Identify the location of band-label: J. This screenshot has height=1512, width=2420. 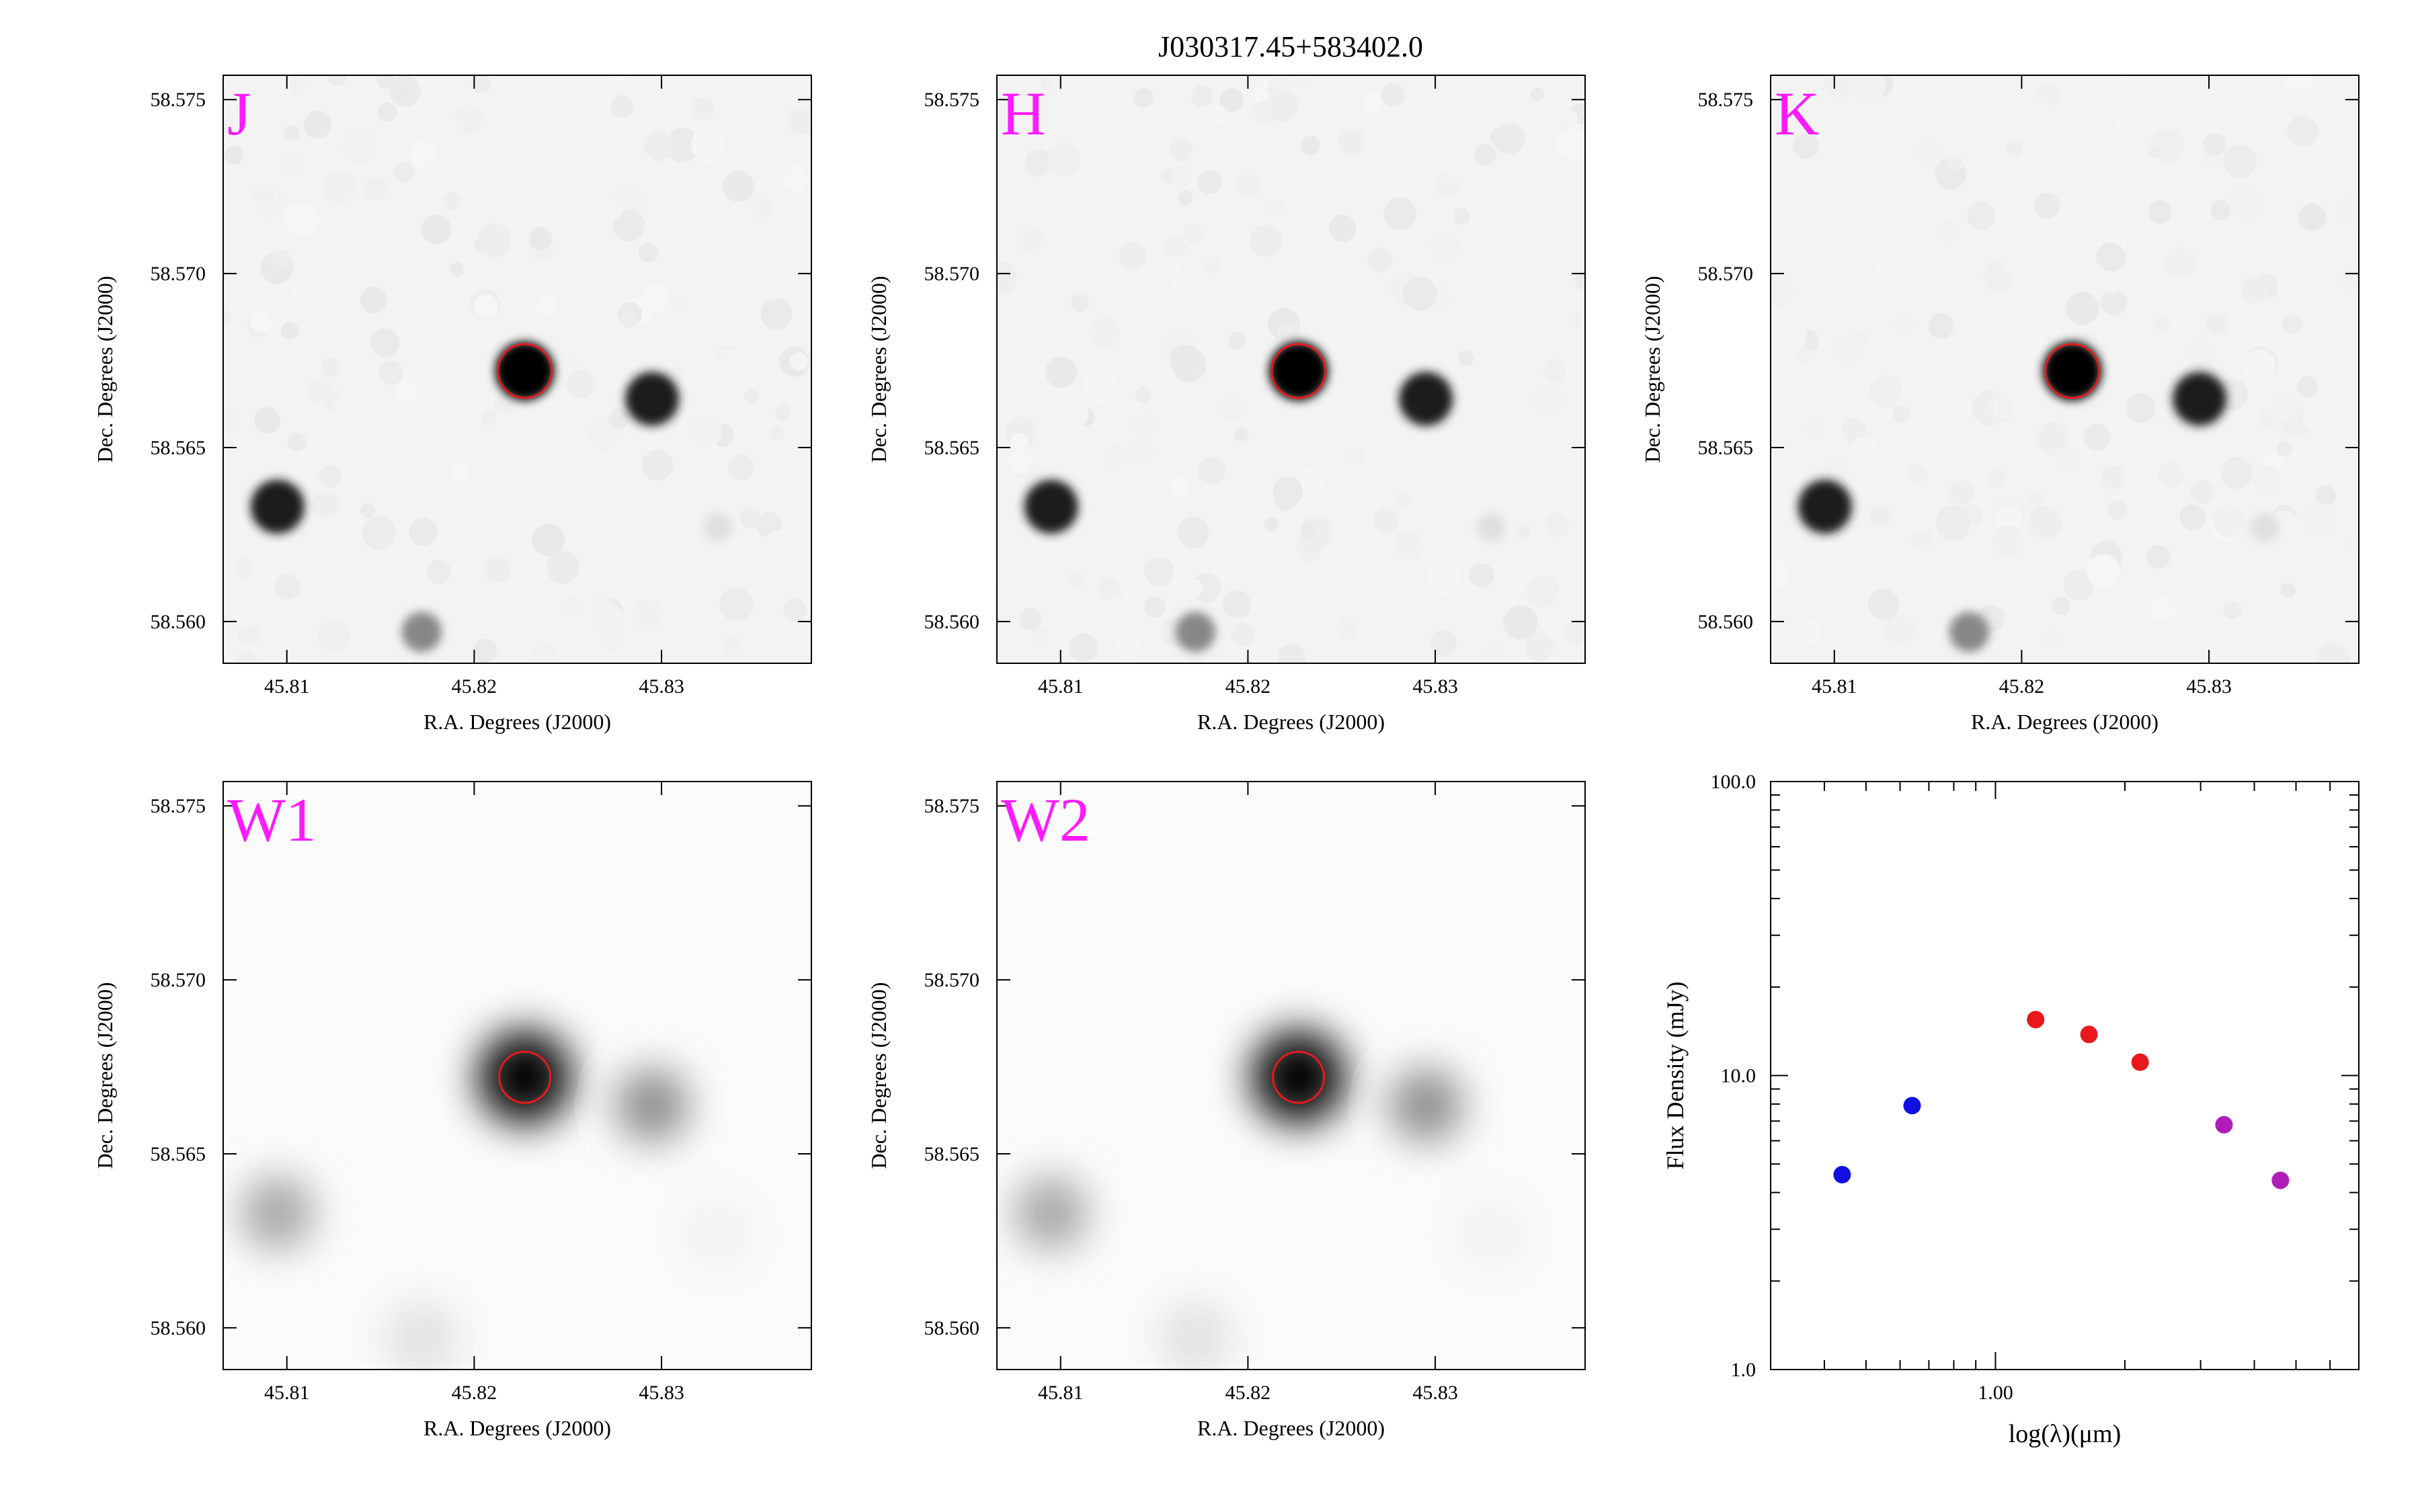
(239, 113).